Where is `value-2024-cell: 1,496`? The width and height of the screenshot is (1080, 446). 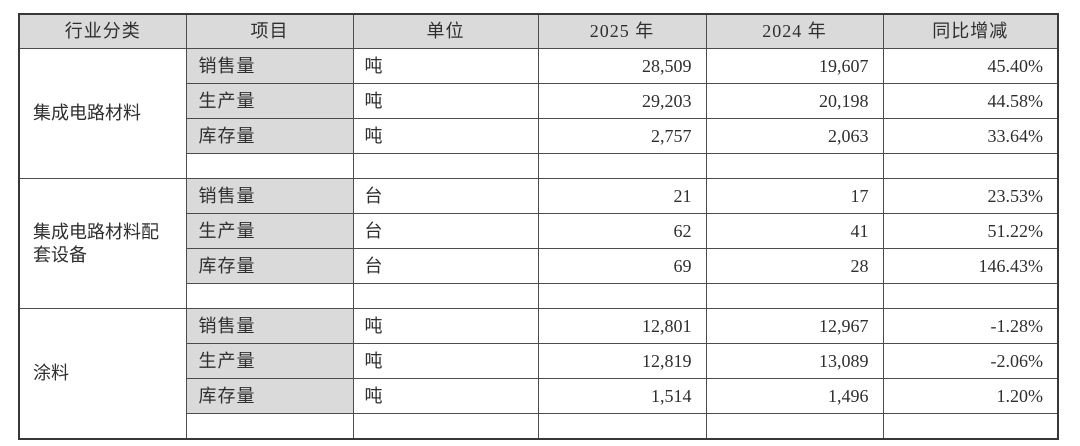
value-2024-cell: 1,496 is located at coordinates (794, 396).